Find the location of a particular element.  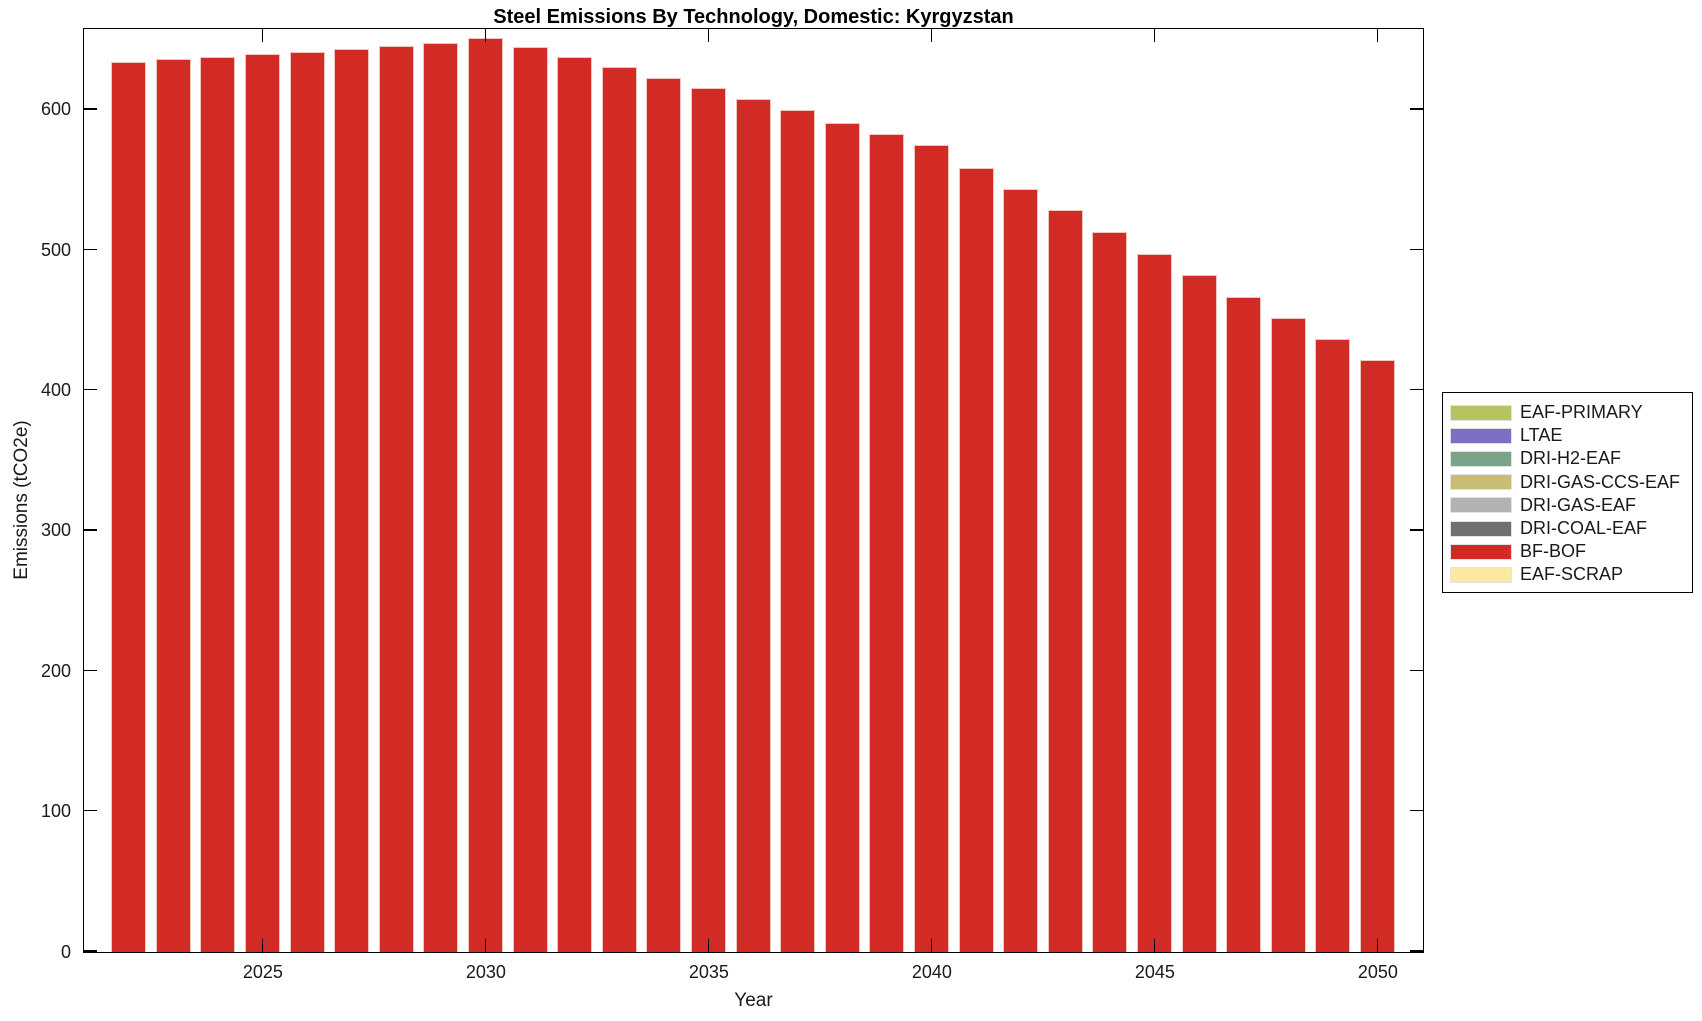

legend-item-dri-h2-eaf: DRI-H2-EAF is located at coordinates (1571, 458).